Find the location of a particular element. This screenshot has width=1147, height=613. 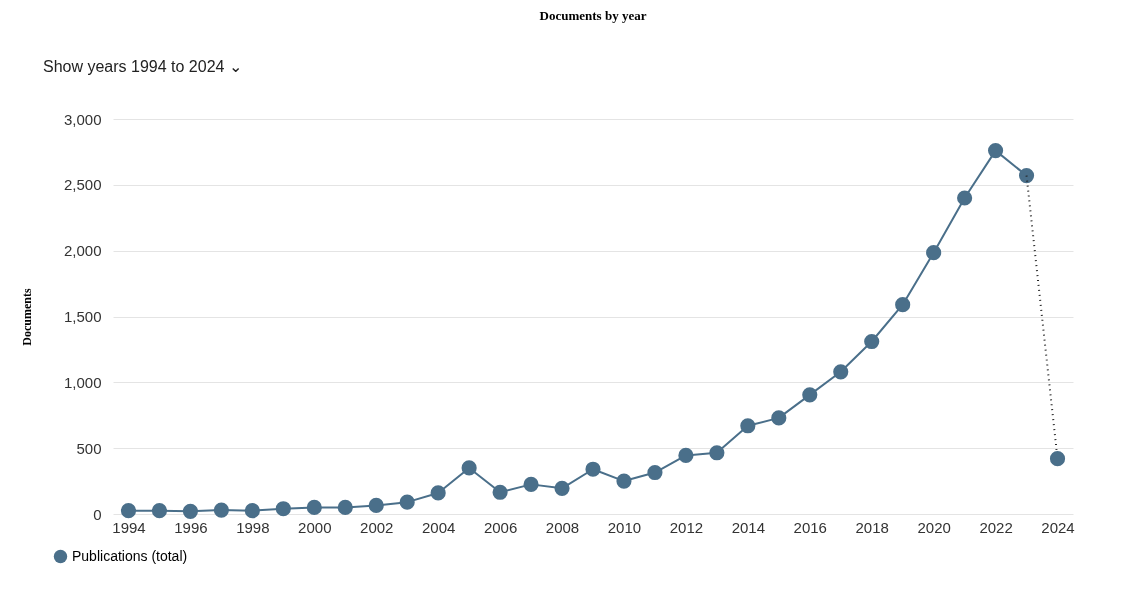

y-tick-label: 3,000 is located at coordinates (82, 119).